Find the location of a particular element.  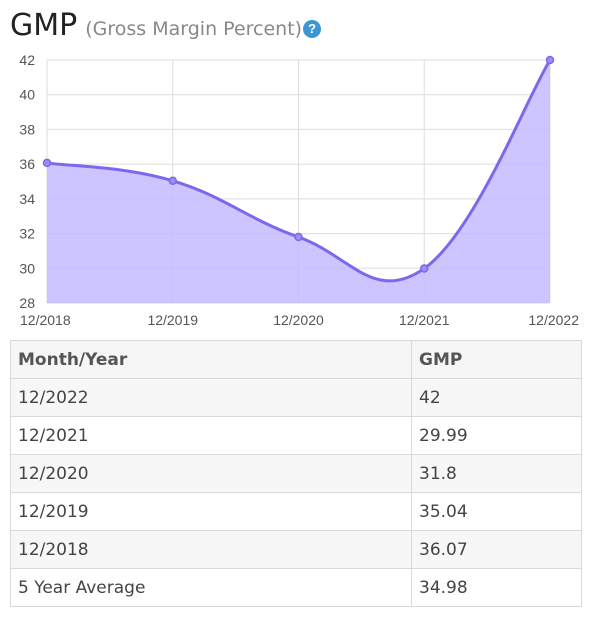

cell-gmp: 42 is located at coordinates (496, 397).